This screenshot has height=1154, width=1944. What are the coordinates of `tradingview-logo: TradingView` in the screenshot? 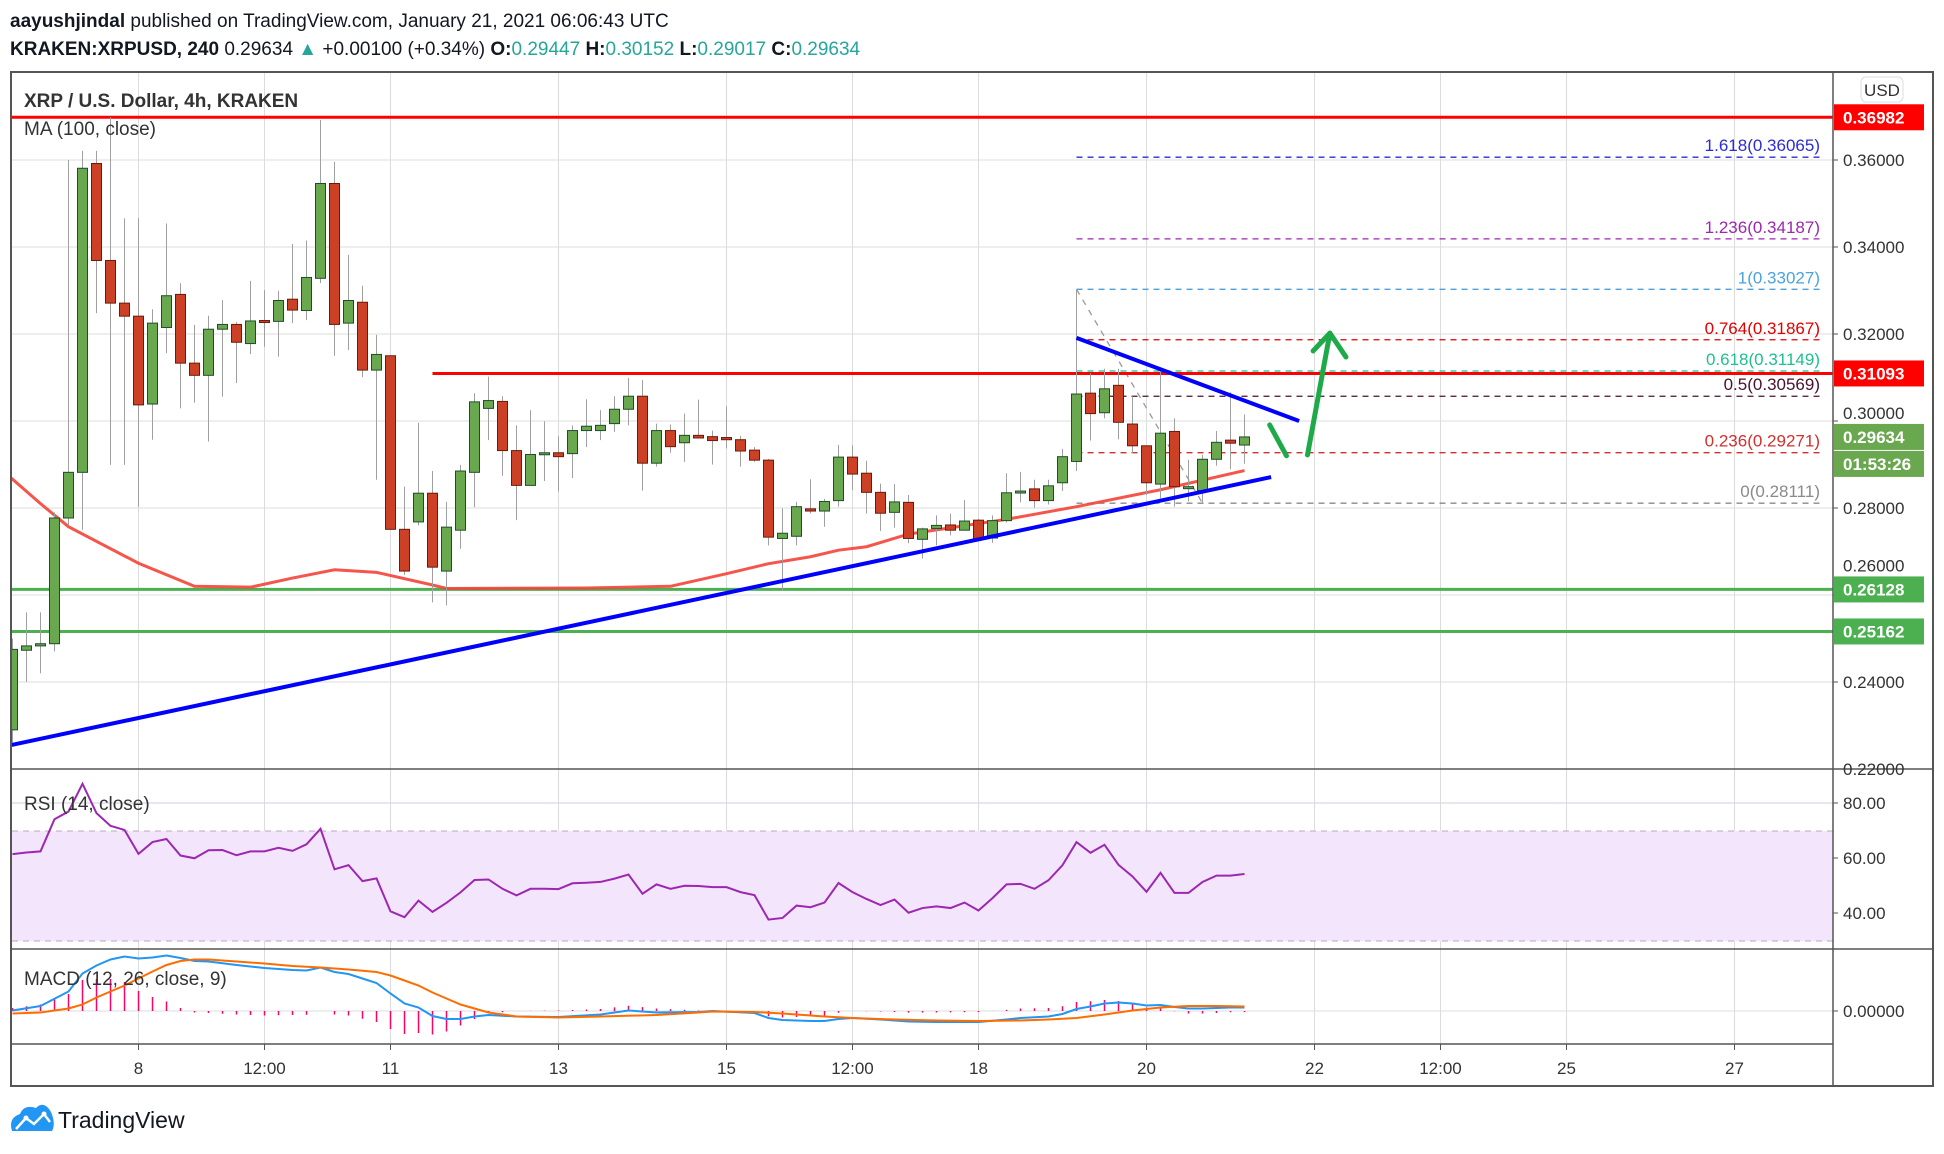 It's located at (98, 1118).